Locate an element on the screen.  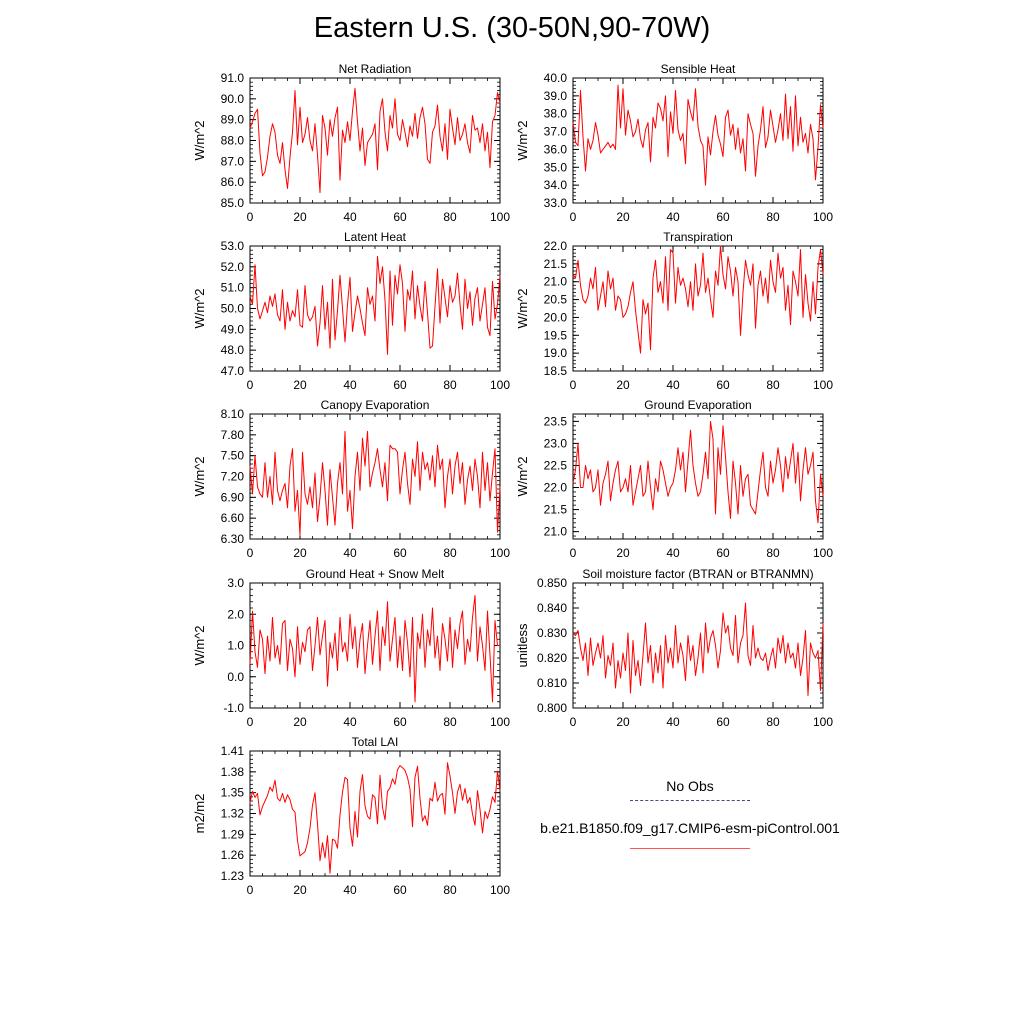
y-tick-label: 88.0 is located at coordinates (233, 141).